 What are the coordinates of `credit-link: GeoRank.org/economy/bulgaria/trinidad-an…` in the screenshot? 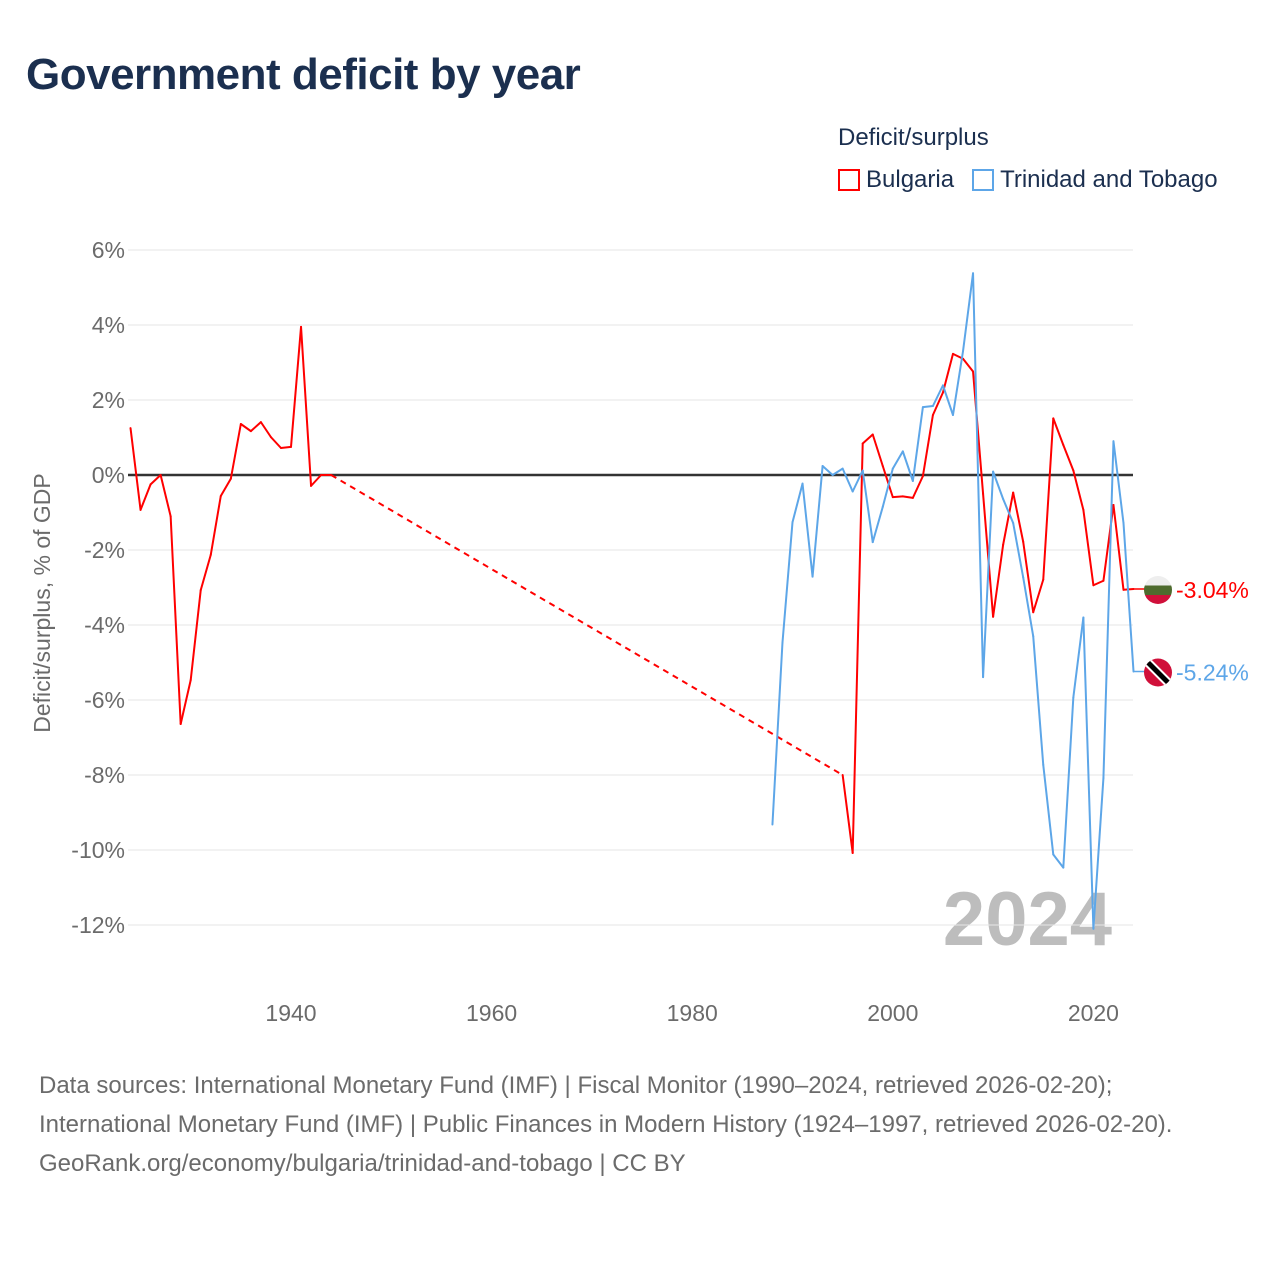 It's located at (362, 1163).